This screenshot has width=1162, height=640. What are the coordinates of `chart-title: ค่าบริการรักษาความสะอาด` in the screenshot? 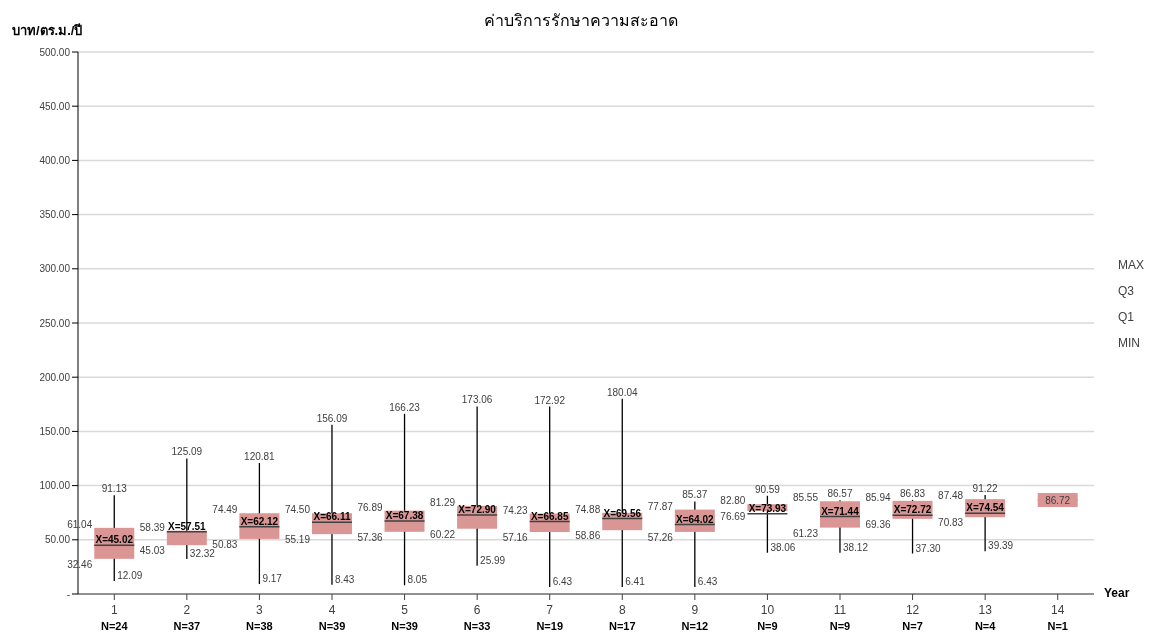 It's located at (581, 20).